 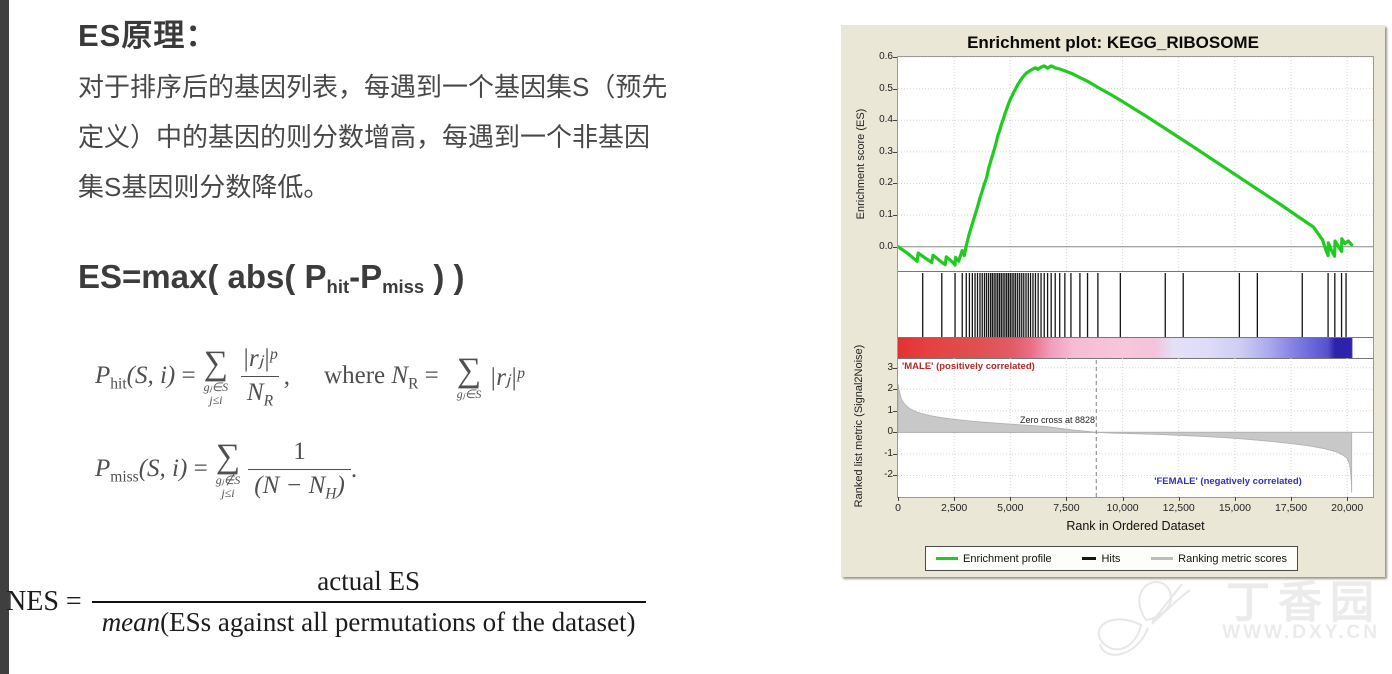 I want to click on es-y-tick-label: 0.3, so click(x=886, y=151).